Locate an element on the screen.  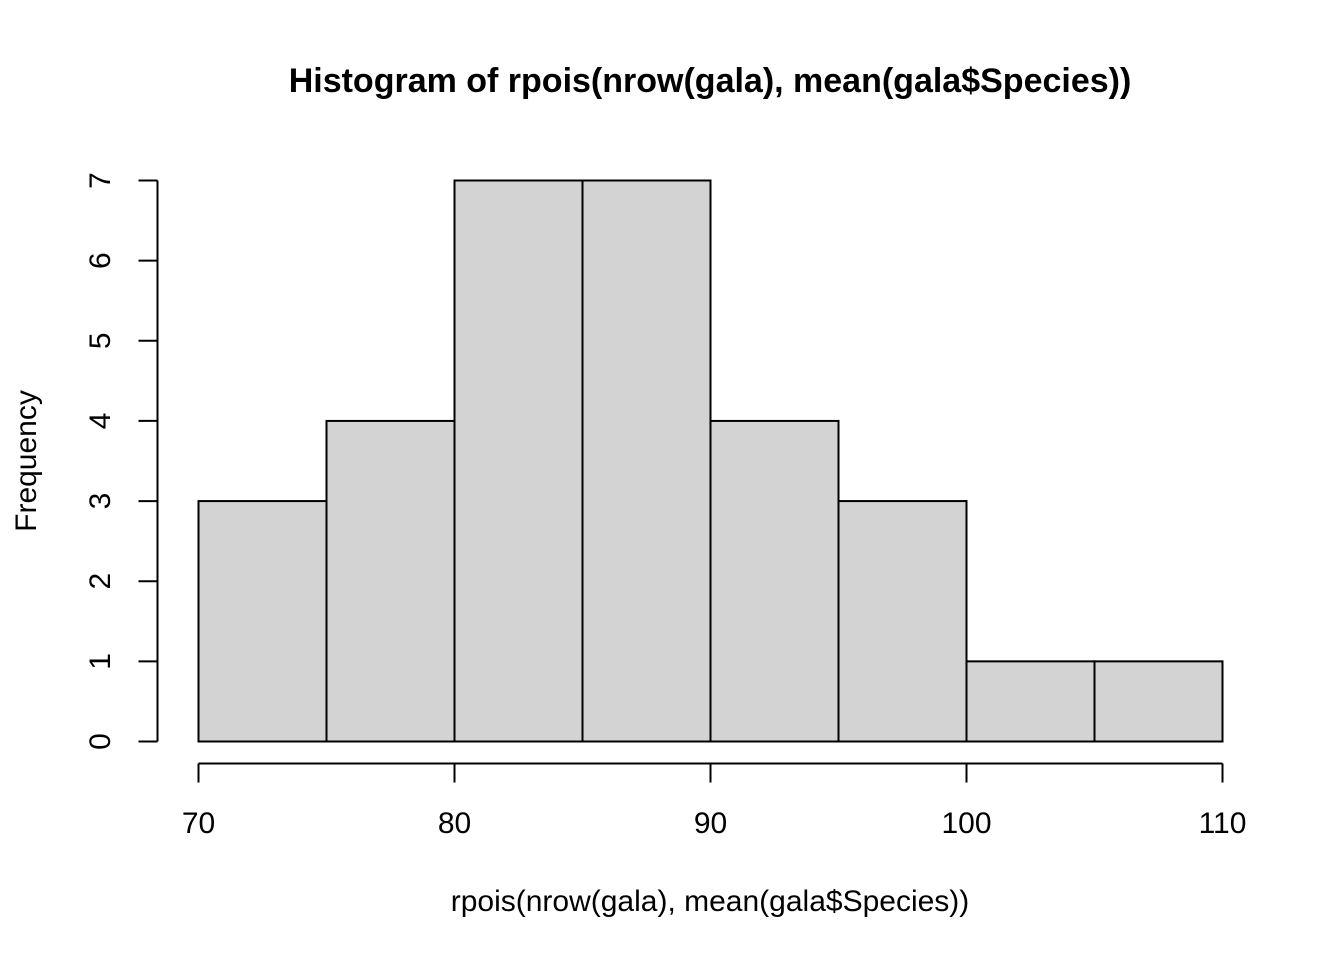
x-axis-label: rpois(nrow(gala), mean(gala$Species)) is located at coordinates (710, 901).